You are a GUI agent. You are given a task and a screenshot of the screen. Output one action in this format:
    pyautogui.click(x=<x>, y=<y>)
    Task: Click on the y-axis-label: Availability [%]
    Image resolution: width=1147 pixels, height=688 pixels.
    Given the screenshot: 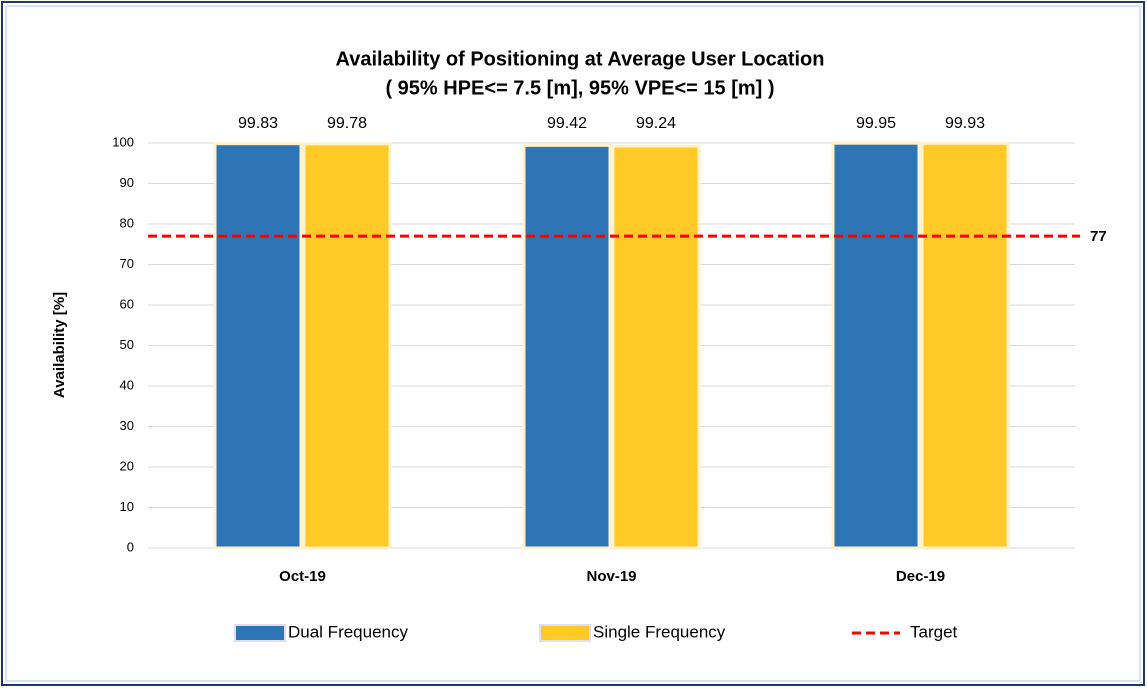 What is the action you would take?
    pyautogui.click(x=59, y=345)
    